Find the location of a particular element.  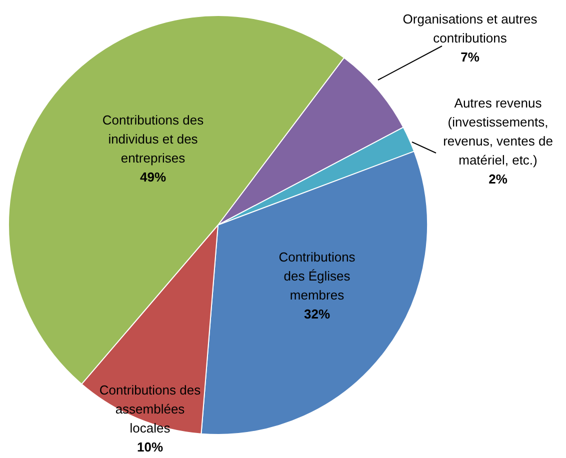

data-label: 7% is located at coordinates (470, 57).